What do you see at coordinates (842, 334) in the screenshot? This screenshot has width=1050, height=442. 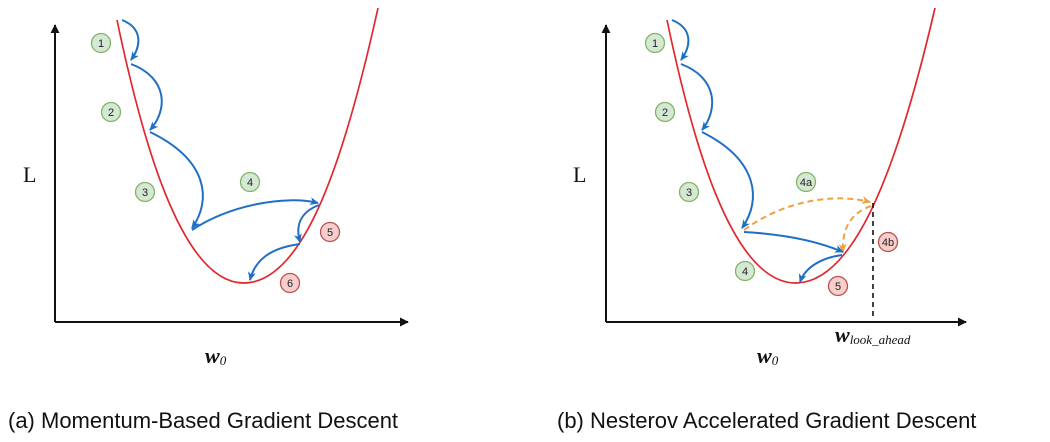 I see `lookahead-label-main: w` at bounding box center [842, 334].